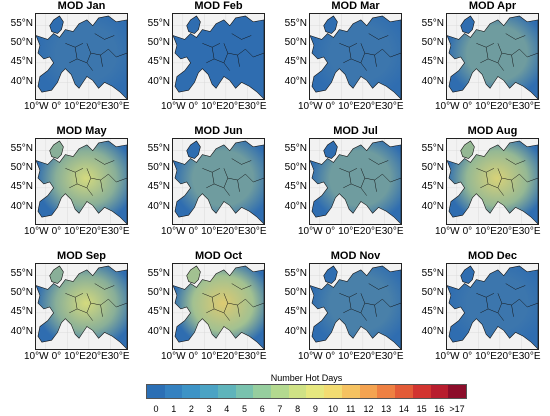 The width and height of the screenshot is (550, 416). What do you see at coordinates (403, 409) in the screenshot?
I see `colorbar-tick-label: 14` at bounding box center [403, 409].